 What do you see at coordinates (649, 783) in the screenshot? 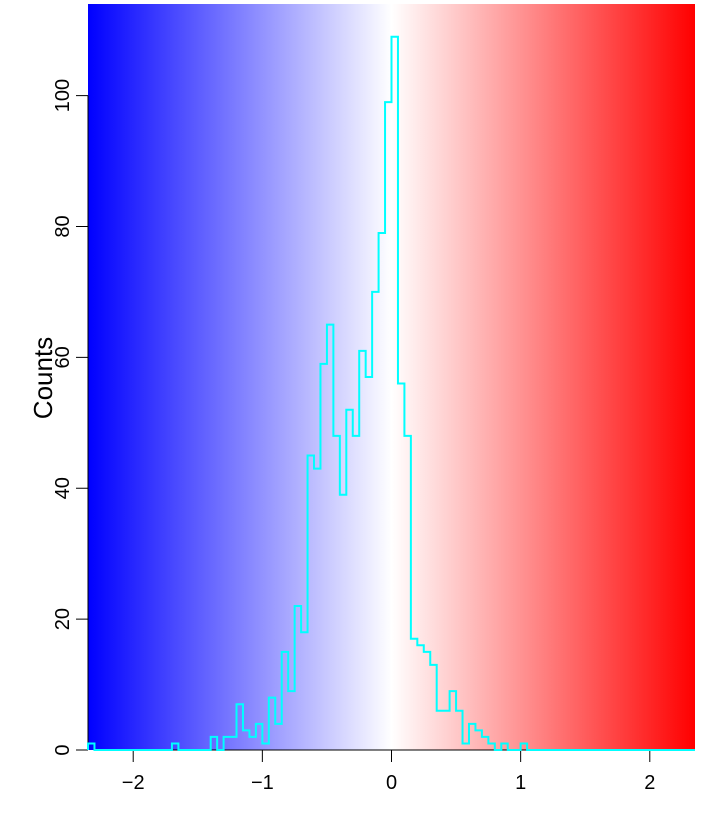
I see `x-tick-label: 2` at bounding box center [649, 783].